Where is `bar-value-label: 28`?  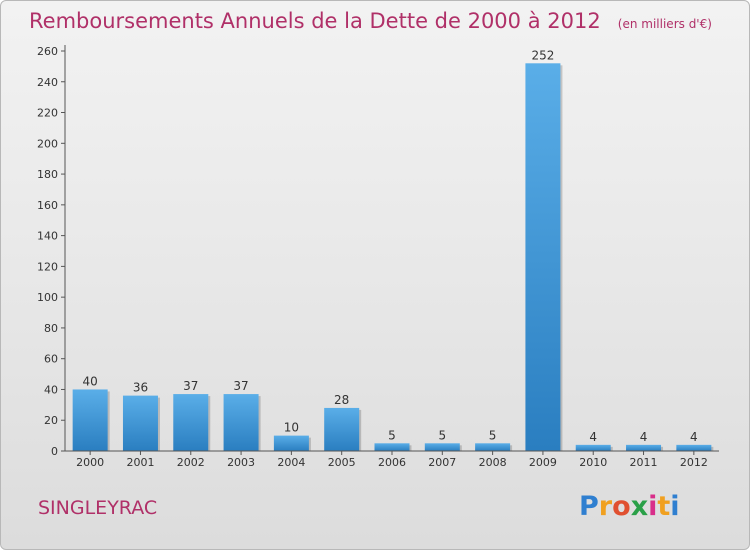 bar-value-label: 28 is located at coordinates (341, 400).